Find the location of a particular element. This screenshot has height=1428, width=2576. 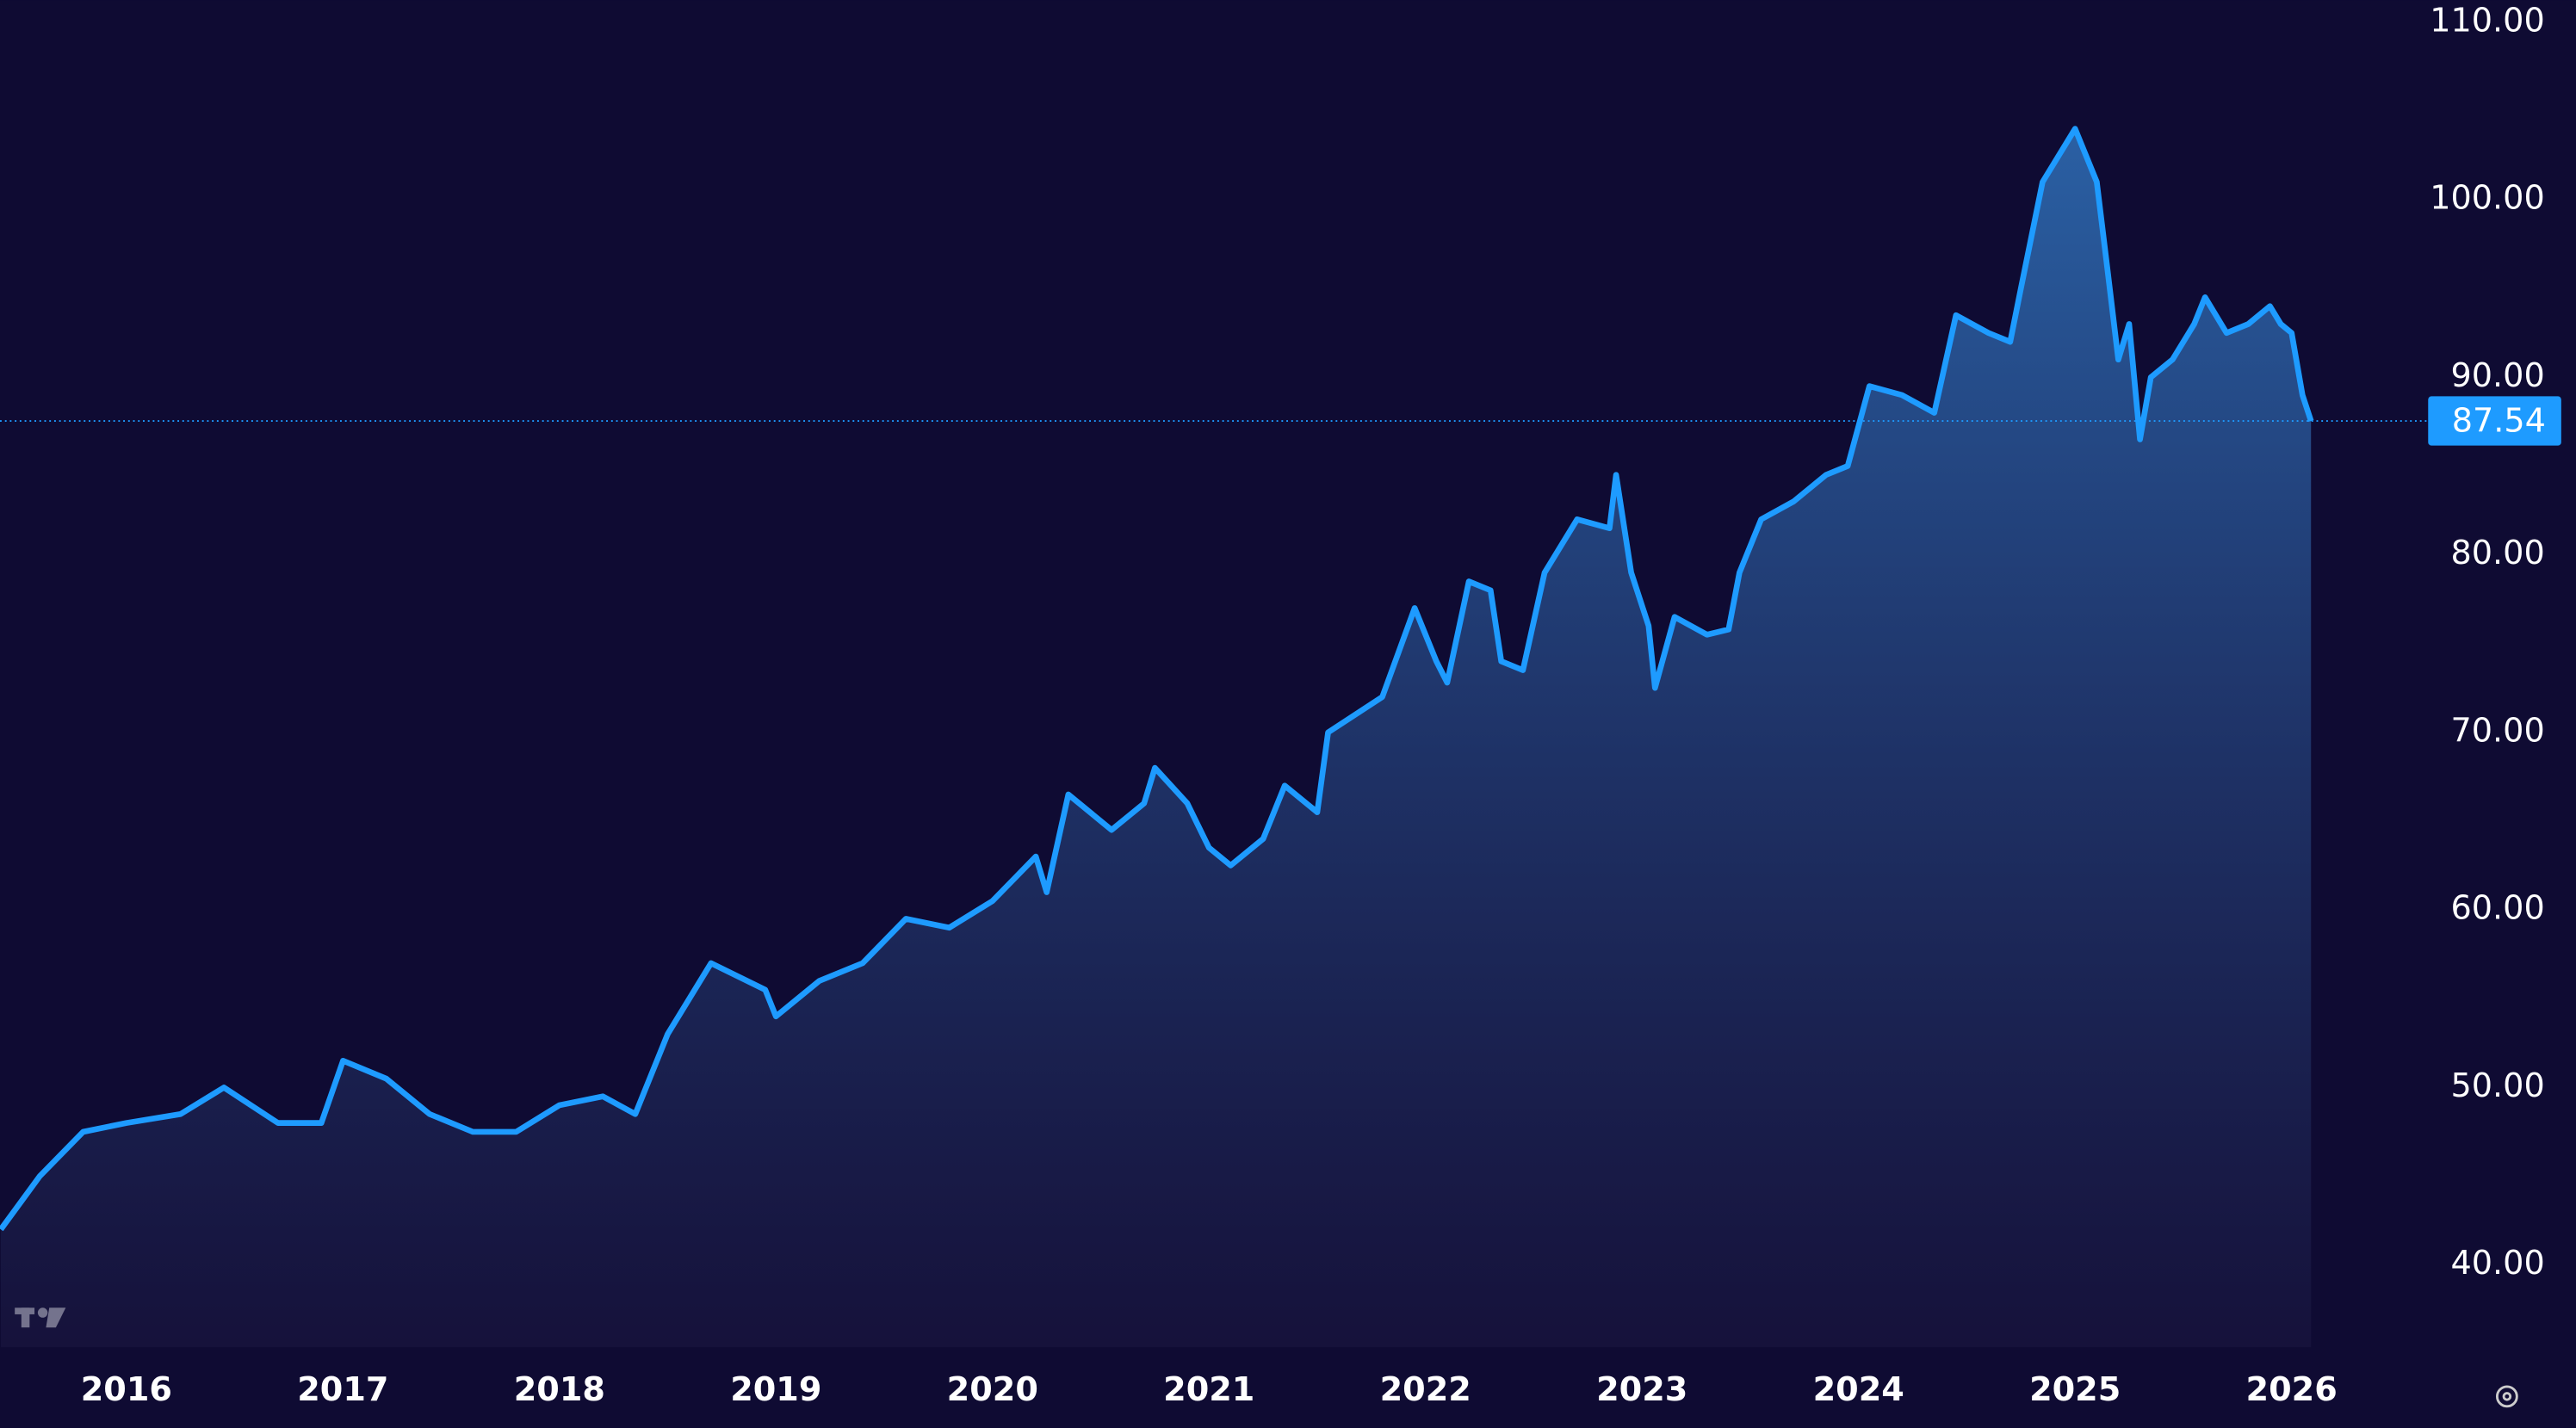

x-tick-label: 2026 is located at coordinates (2292, 1389).